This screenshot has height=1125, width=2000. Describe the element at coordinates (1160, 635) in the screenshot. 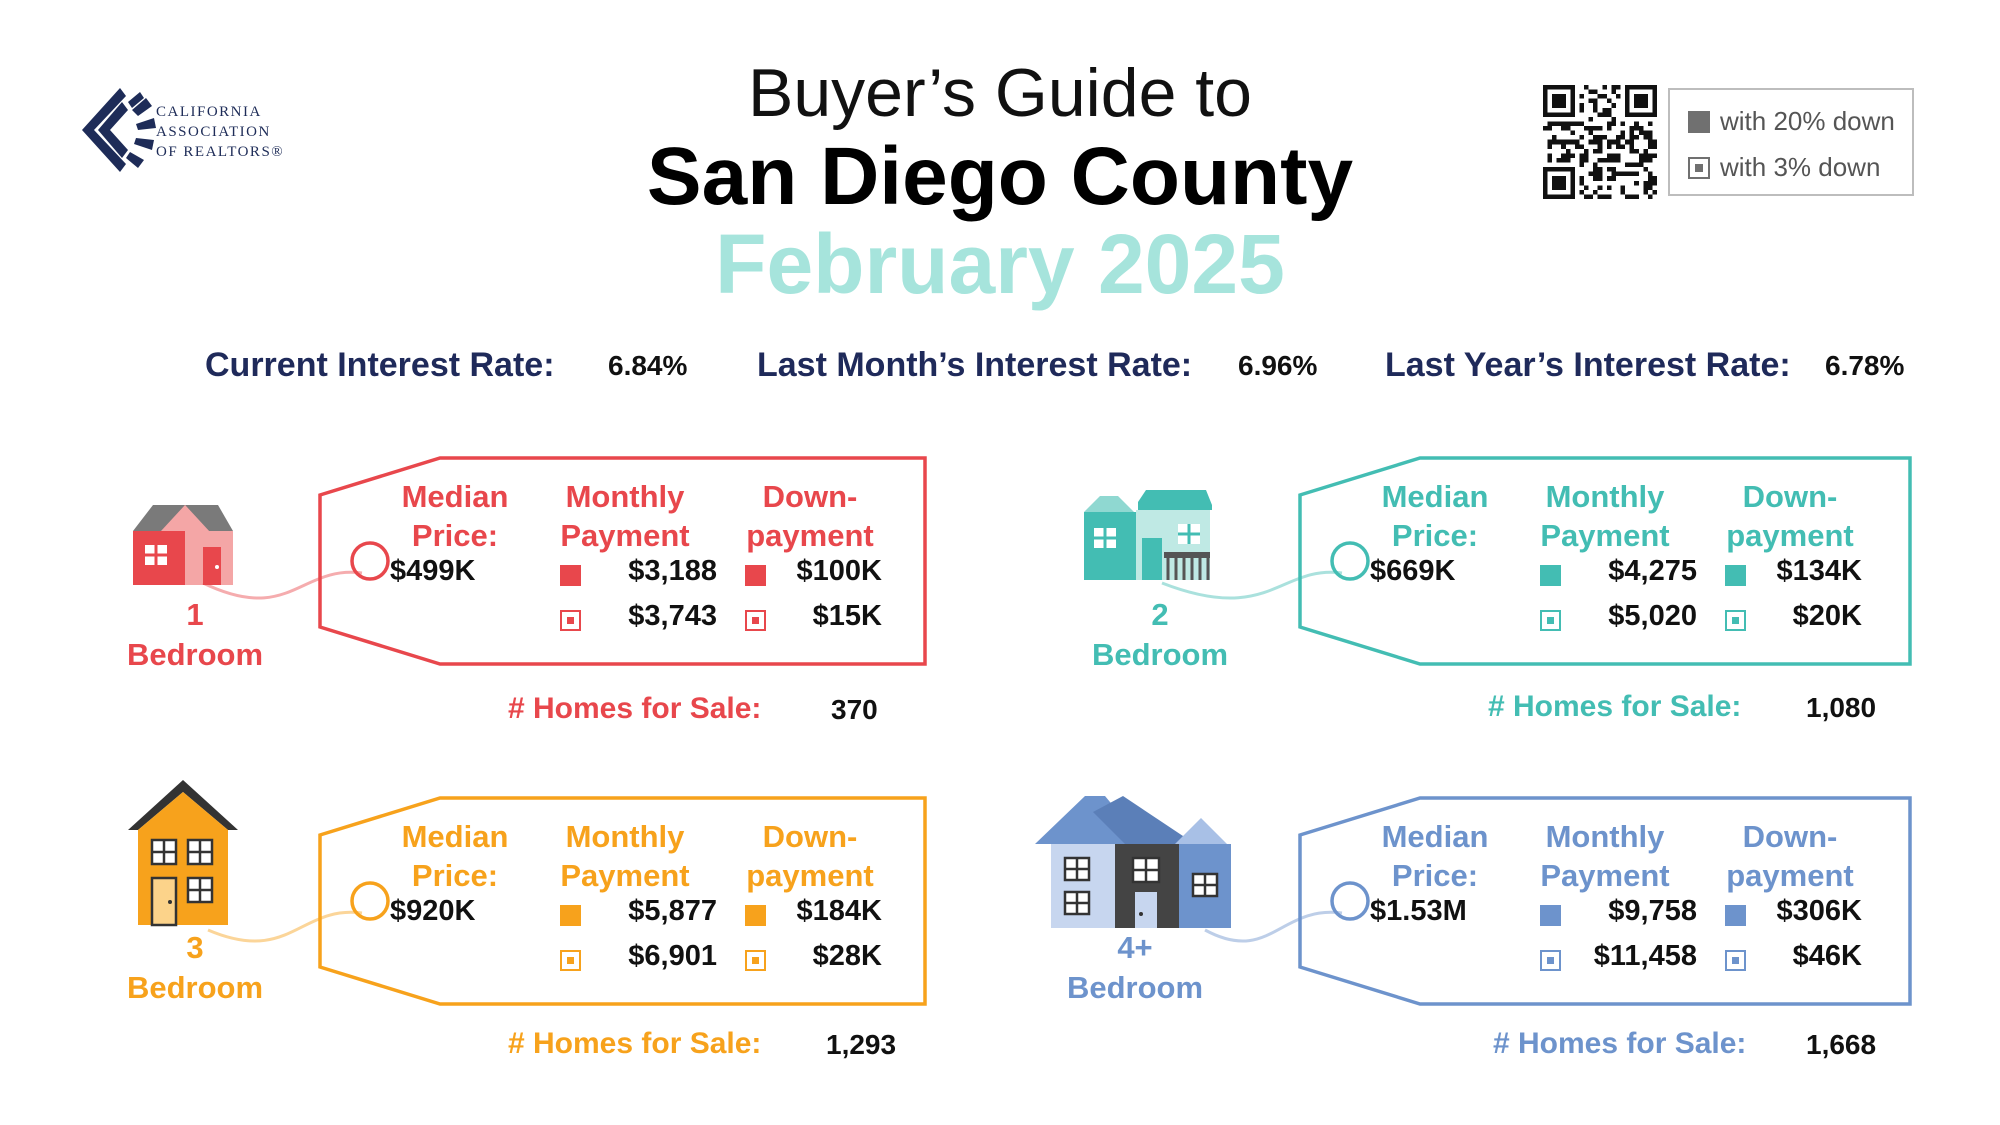

I see `bedroom-label: 2 Bedroom` at that location.